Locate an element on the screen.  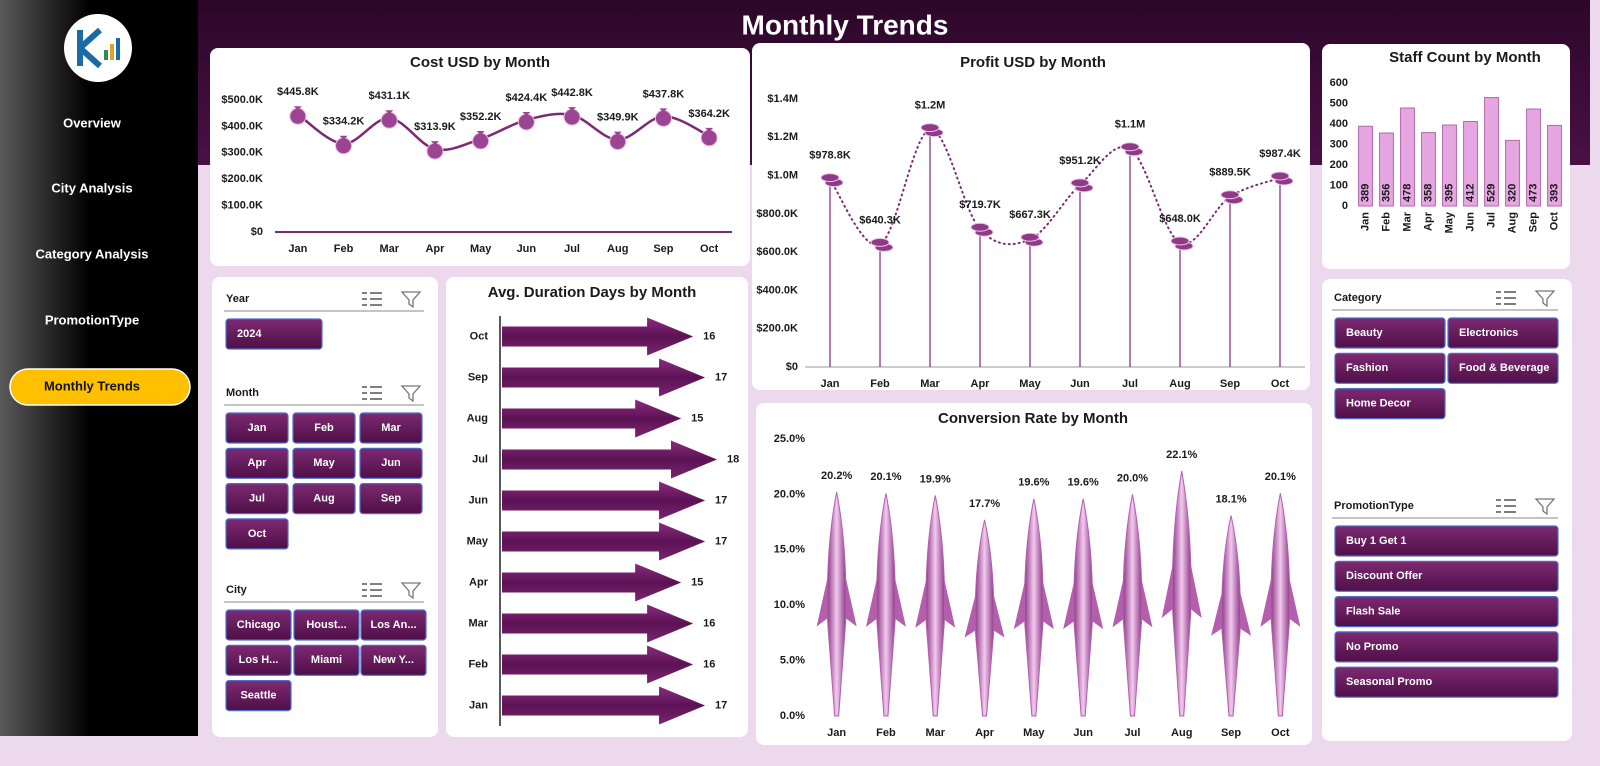
coin-marker is located at coordinates (1130, 147).